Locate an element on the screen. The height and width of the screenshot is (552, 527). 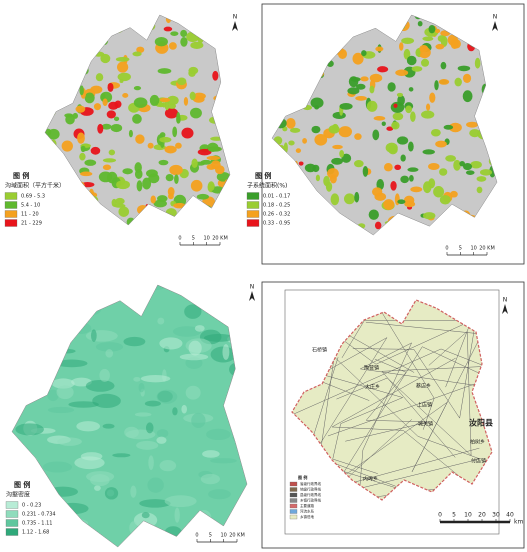
place-name: 柏树乡 is located at coordinates (477, 442).